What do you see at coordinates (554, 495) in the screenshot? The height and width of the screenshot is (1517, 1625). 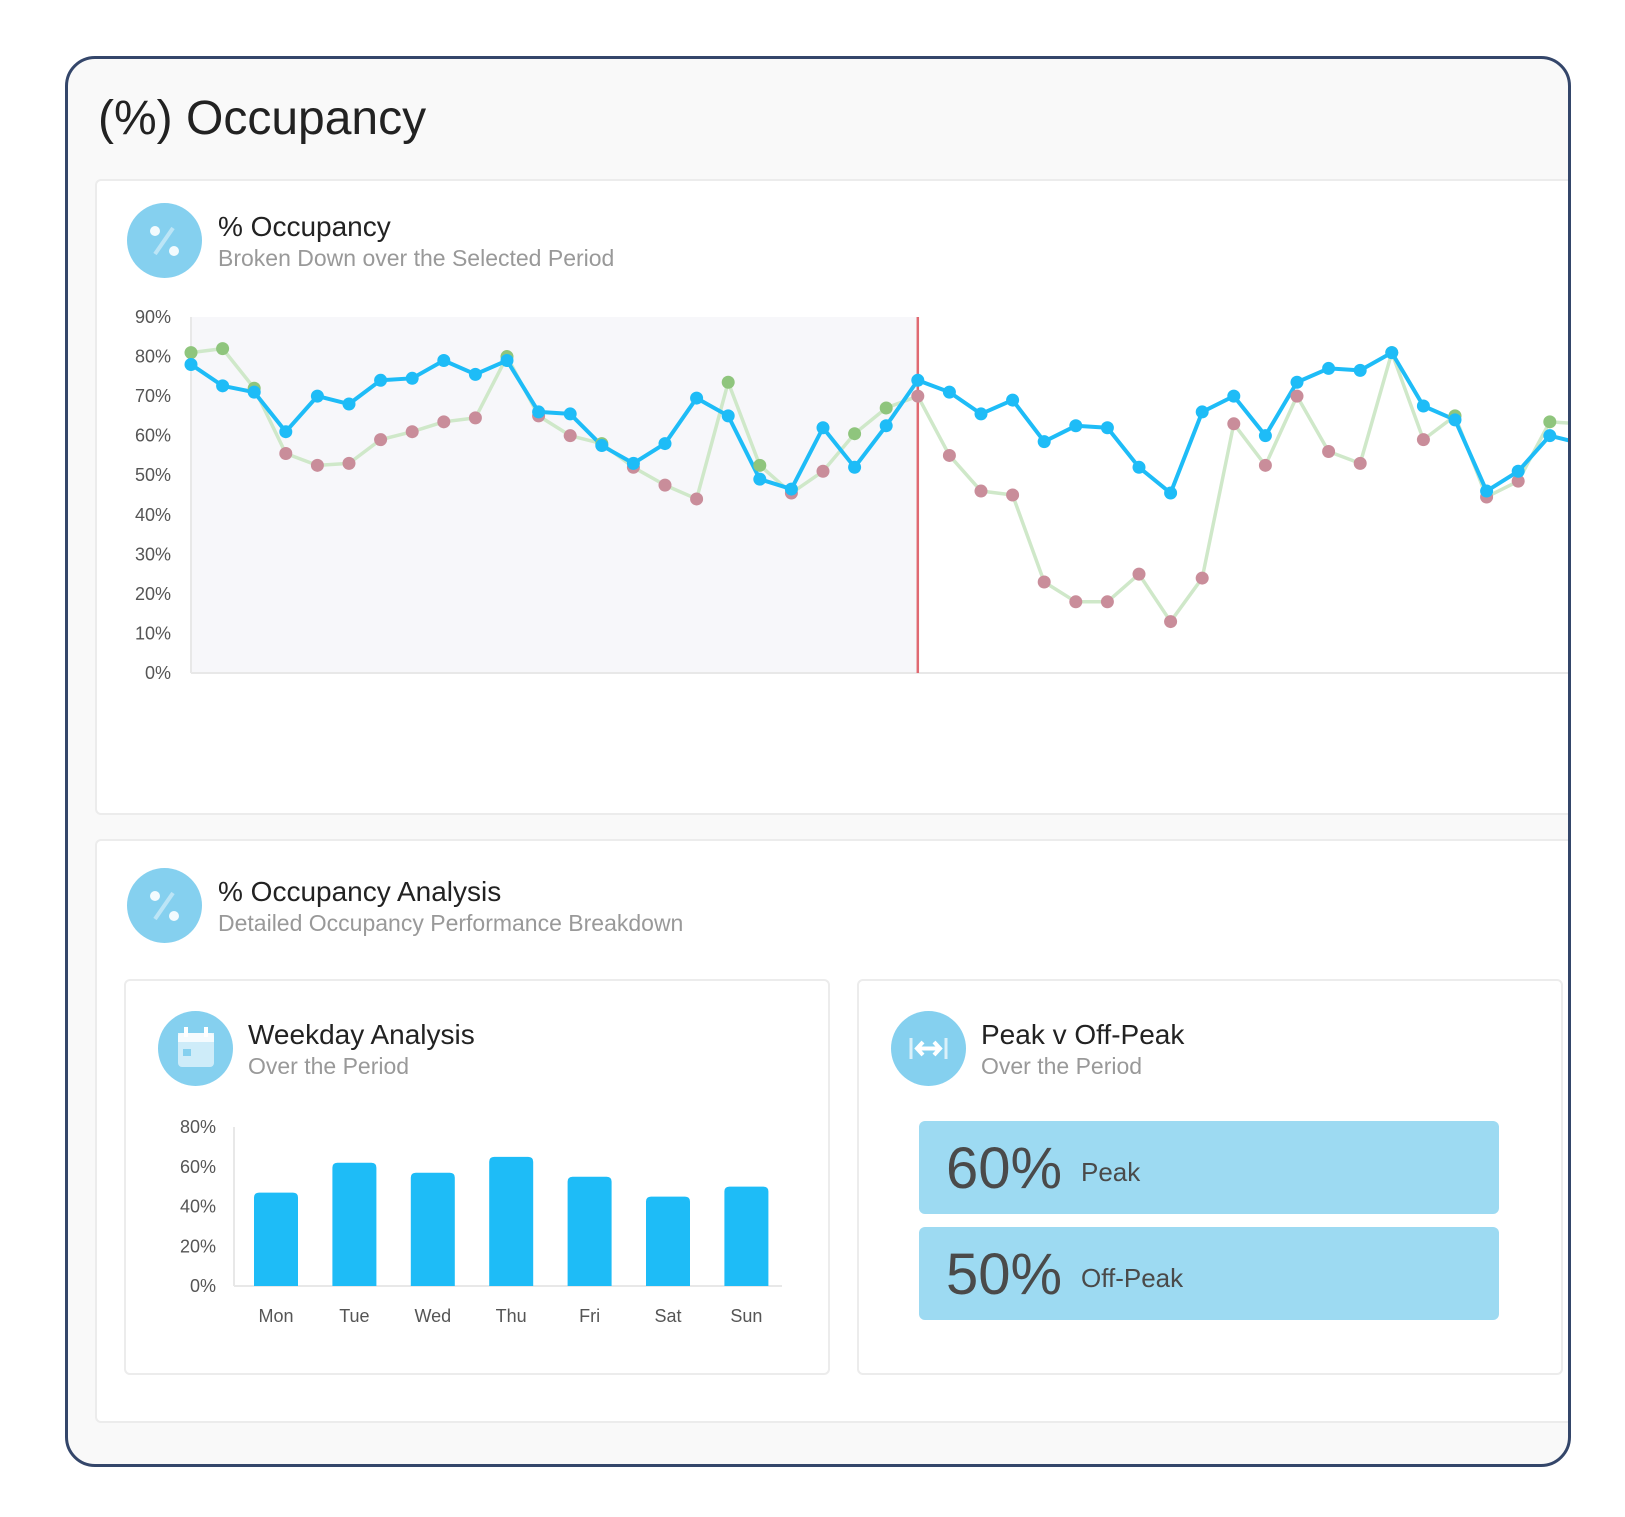 I see `selected-period-shade` at bounding box center [554, 495].